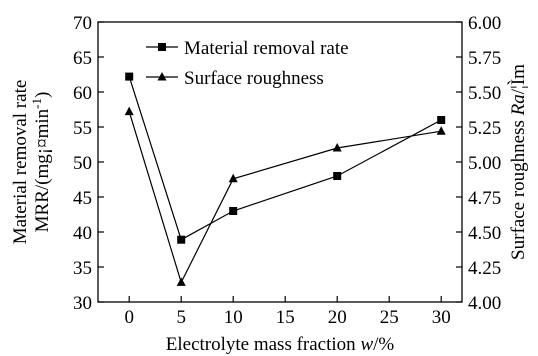 The image size is (538, 356). Describe the element at coordinates (484, 93) in the screenshot. I see `y-right-tick-label: 5.50` at that location.